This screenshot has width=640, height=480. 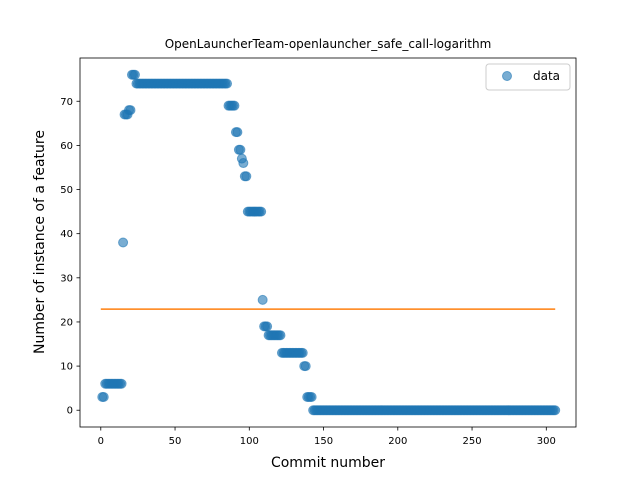 I want to click on legend-marker, so click(x=507, y=76).